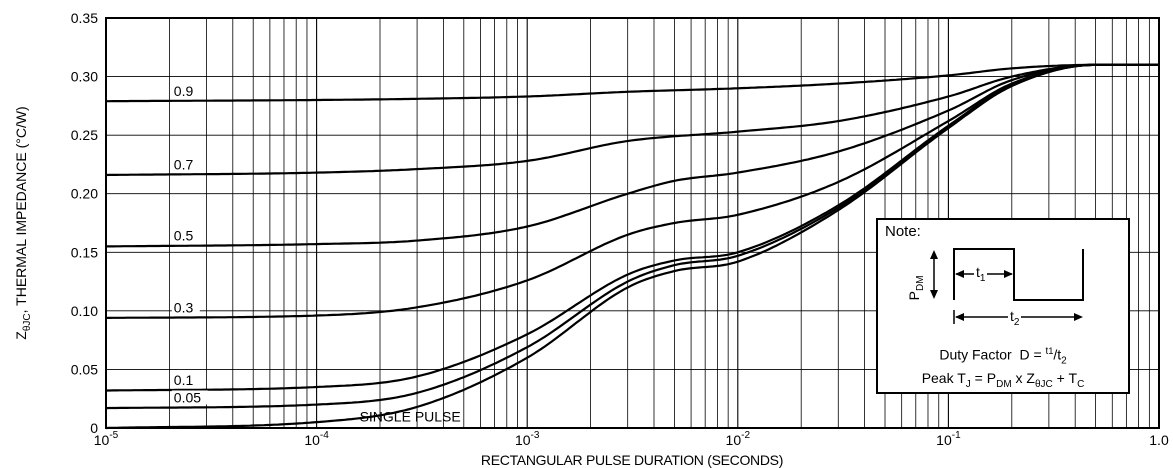 This screenshot has height=468, width=1173. Describe the element at coordinates (948, 439) in the screenshot. I see `x-tick-label: 10⁻¹` at that location.